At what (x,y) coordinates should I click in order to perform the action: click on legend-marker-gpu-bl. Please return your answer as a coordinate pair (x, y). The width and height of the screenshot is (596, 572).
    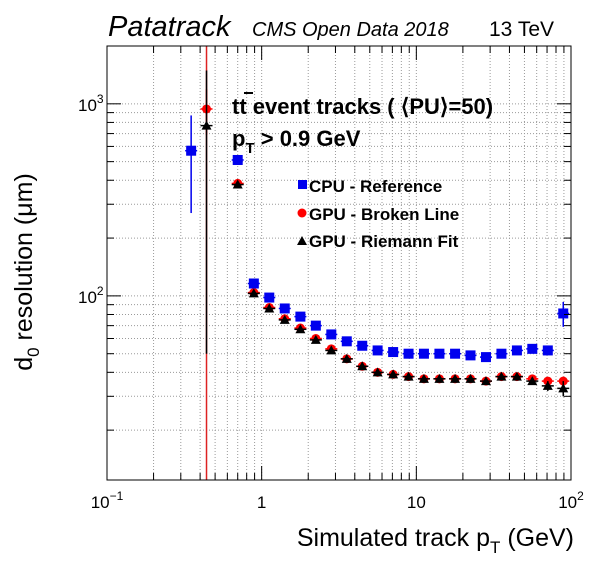
    Looking at the image, I should click on (302, 213).